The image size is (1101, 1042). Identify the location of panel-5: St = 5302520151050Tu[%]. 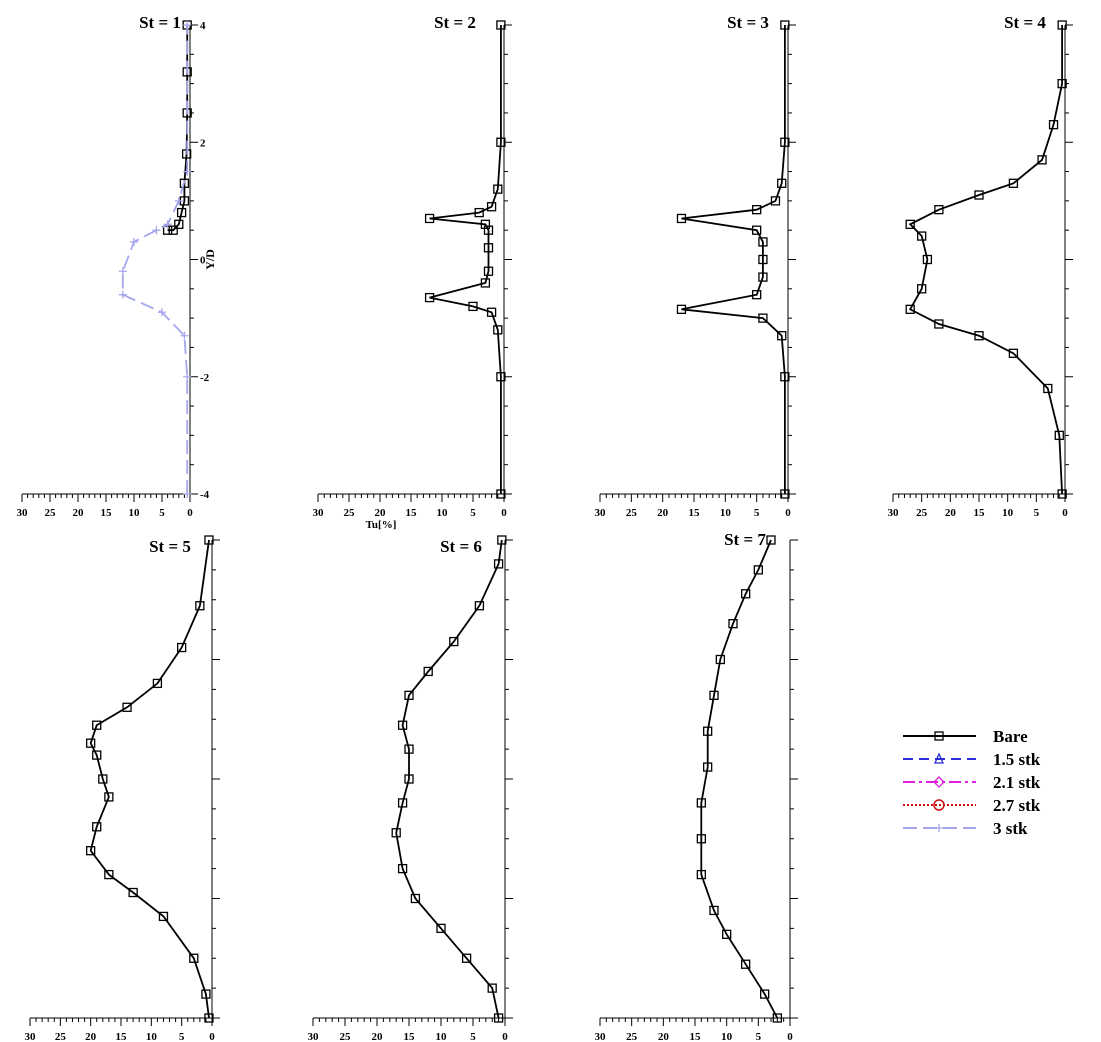
(122, 788).